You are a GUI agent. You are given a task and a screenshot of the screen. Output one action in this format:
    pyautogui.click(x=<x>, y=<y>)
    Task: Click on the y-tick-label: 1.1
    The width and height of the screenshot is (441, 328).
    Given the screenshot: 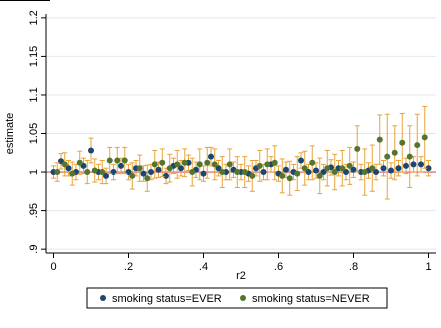 What is the action you would take?
    pyautogui.click(x=34, y=94)
    